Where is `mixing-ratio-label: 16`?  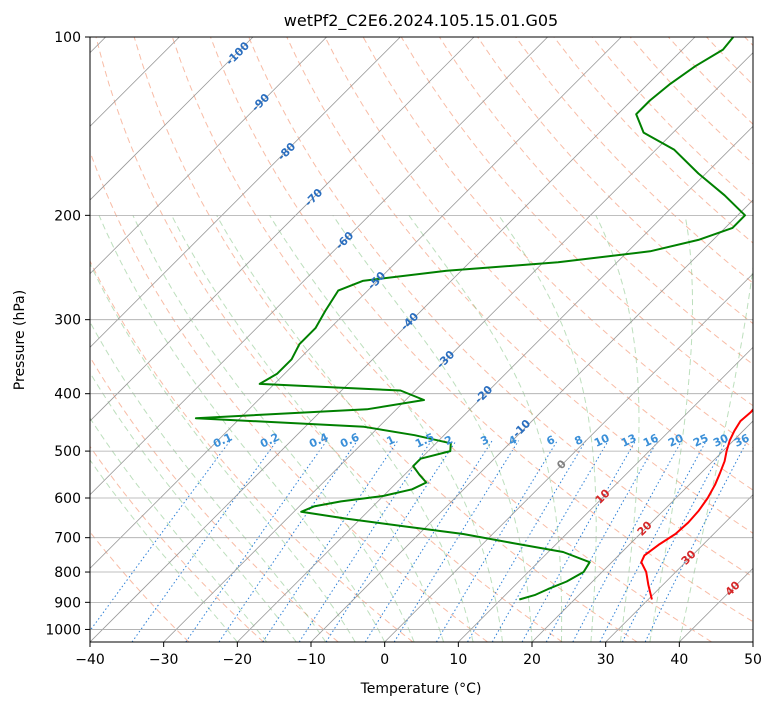 mixing-ratio-label: 16 is located at coordinates (651, 440).